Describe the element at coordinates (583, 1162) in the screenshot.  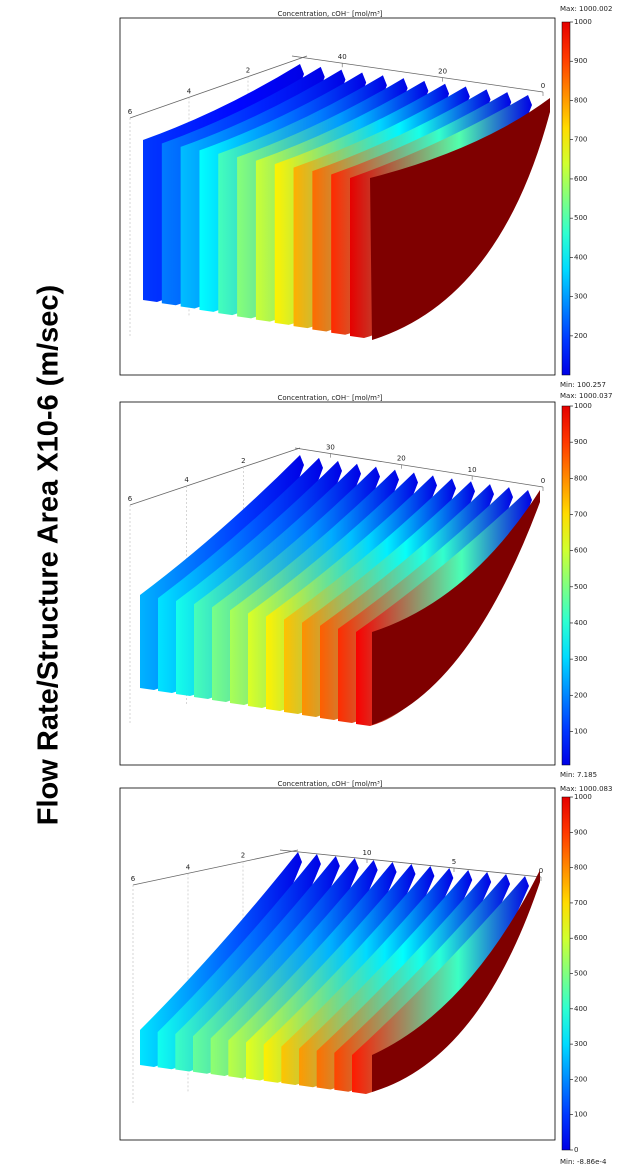
I see `min-label: Min: -8.86e-4` at that location.